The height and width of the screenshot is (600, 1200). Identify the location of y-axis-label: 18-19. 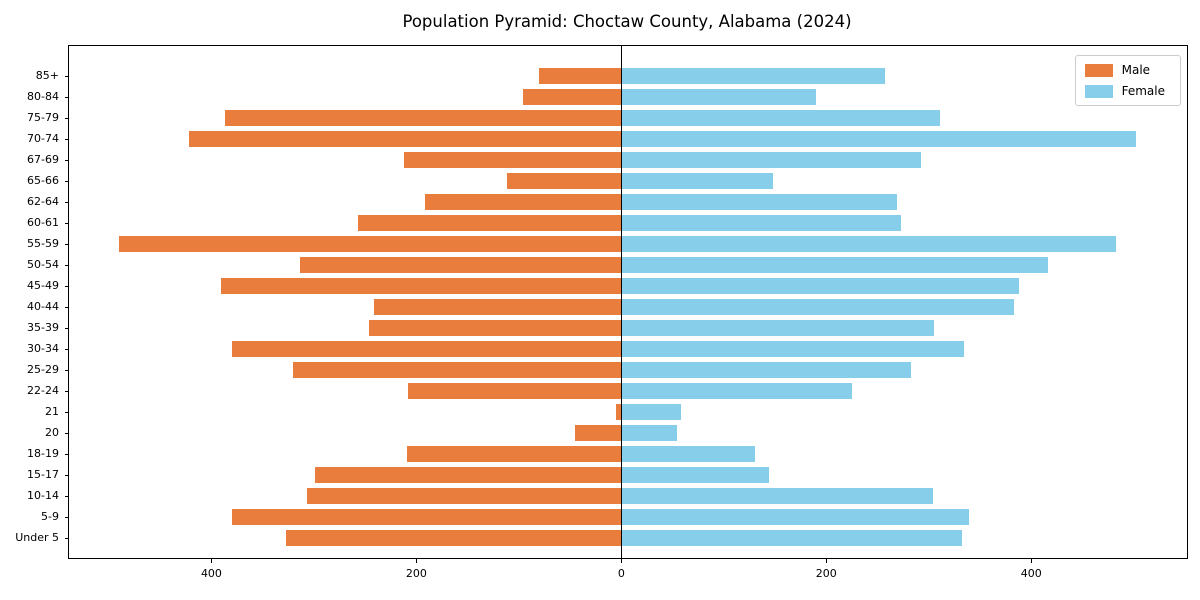
(43, 453).